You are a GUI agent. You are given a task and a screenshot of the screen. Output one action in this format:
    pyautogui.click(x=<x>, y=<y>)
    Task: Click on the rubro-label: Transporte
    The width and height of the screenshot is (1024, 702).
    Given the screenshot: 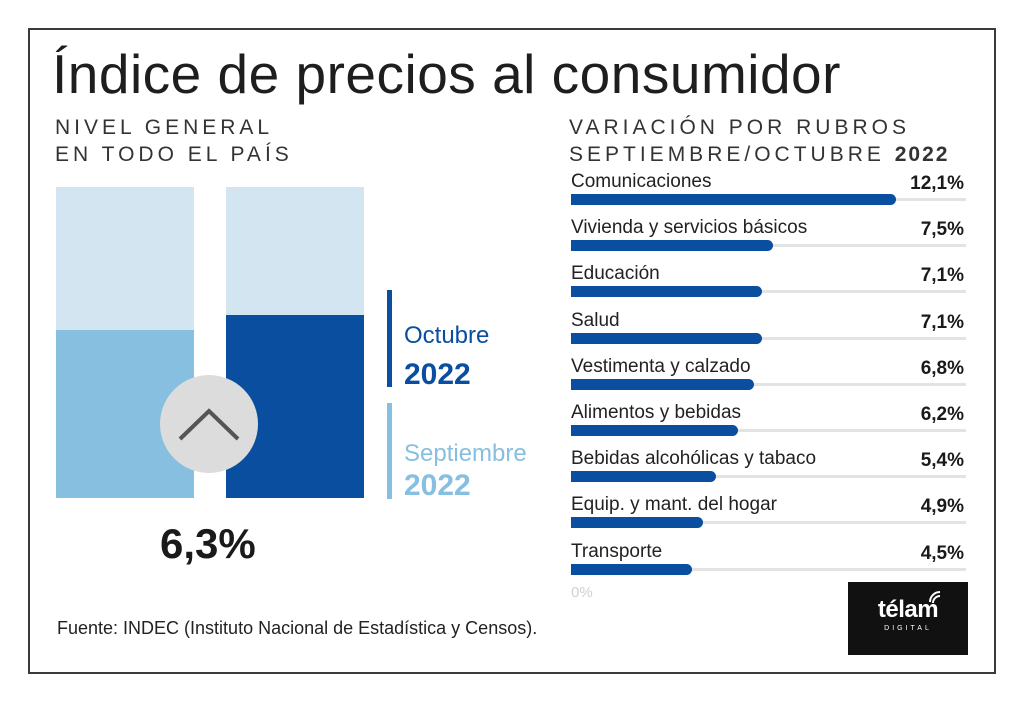 What is the action you would take?
    pyautogui.click(x=617, y=551)
    